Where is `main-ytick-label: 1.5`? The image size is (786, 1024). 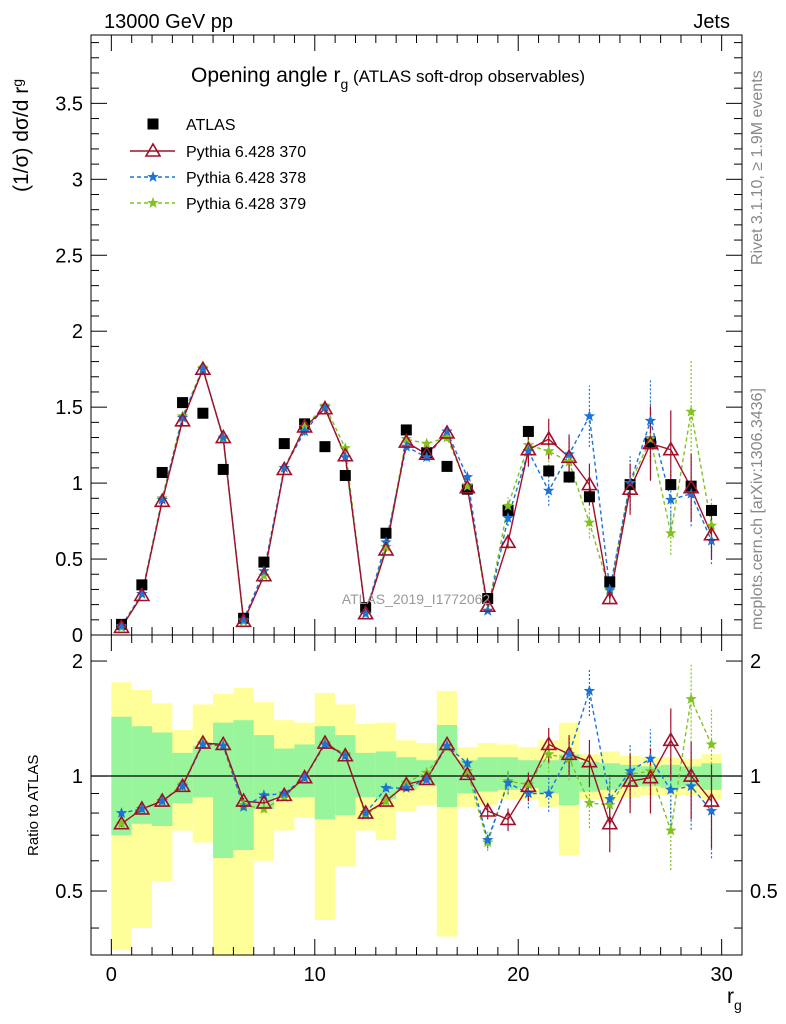 main-ytick-label: 1.5 is located at coordinates (69, 408).